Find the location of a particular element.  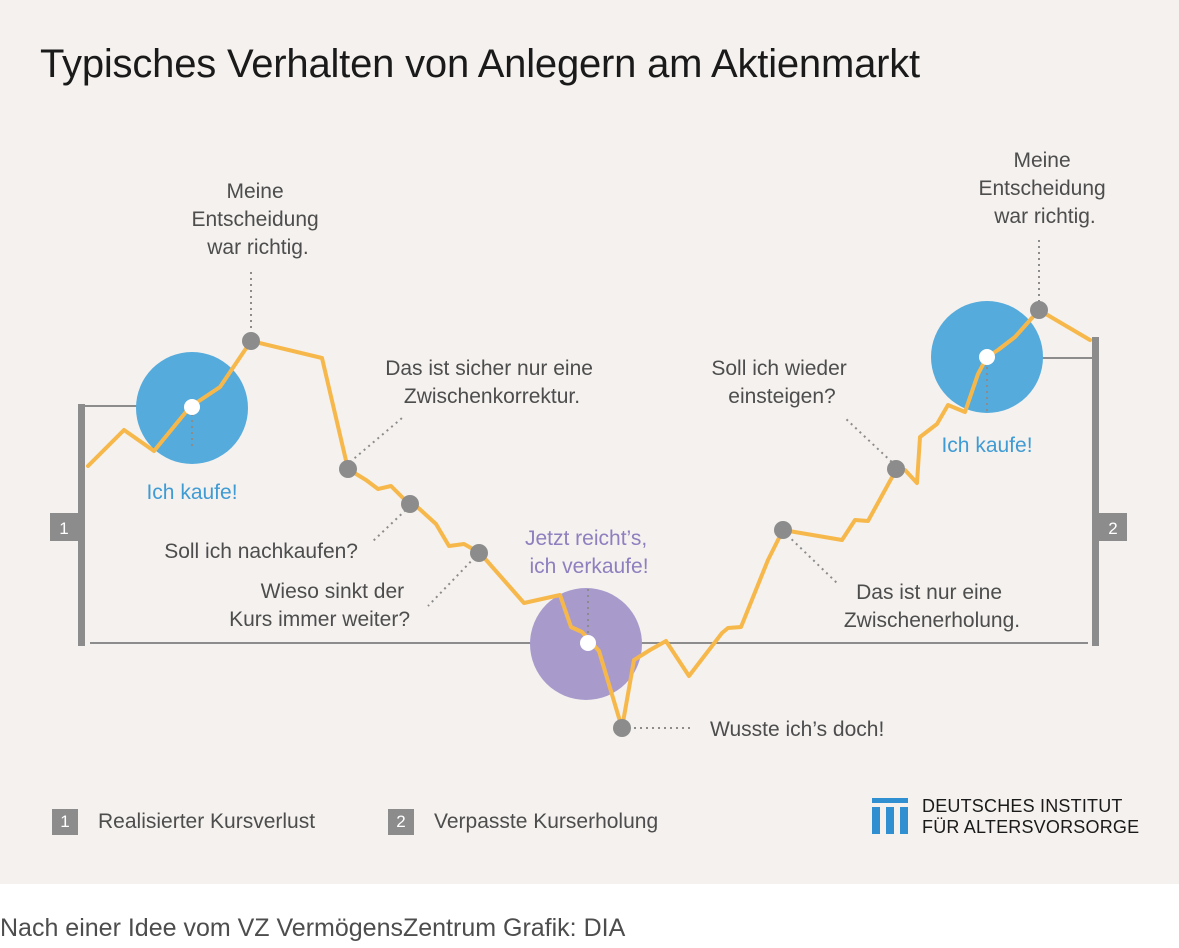

bracket-left-number: 1 is located at coordinates (63, 528).